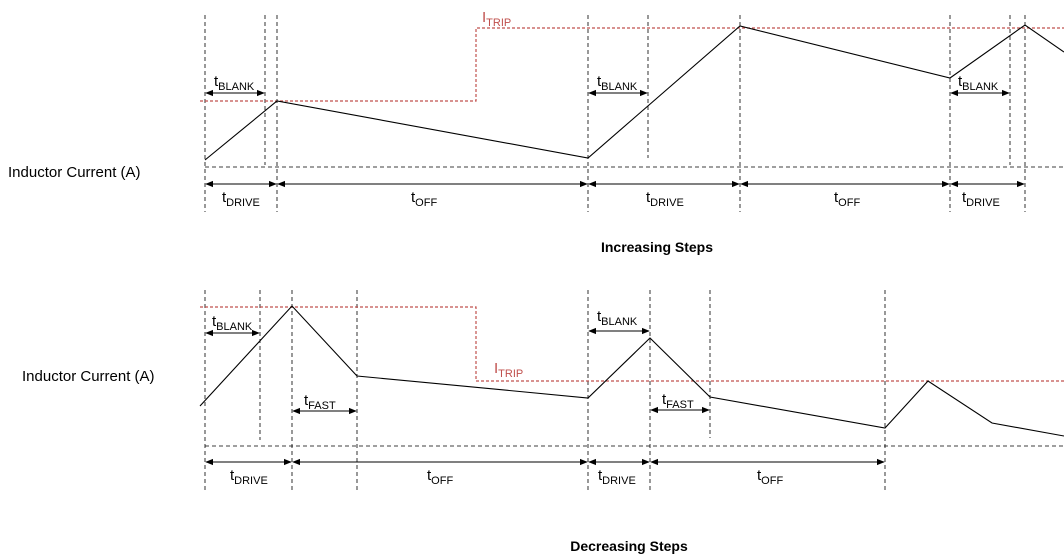  I want to click on tblank-arrows, so click(427, 332).